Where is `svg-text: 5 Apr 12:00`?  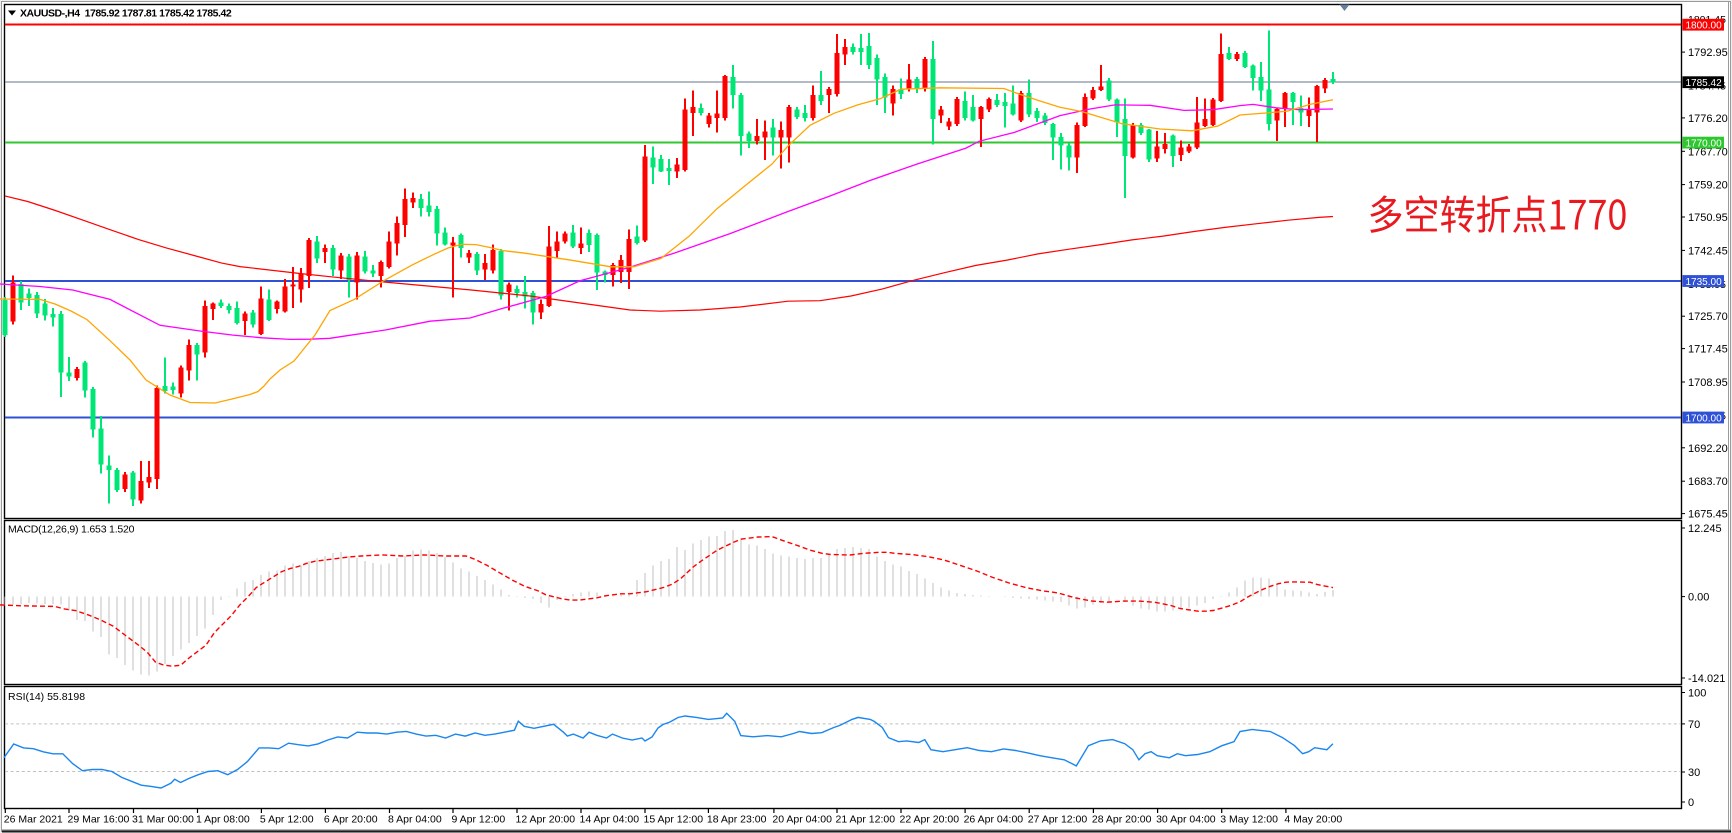
svg-text: 5 Apr 12:00 is located at coordinates (287, 819).